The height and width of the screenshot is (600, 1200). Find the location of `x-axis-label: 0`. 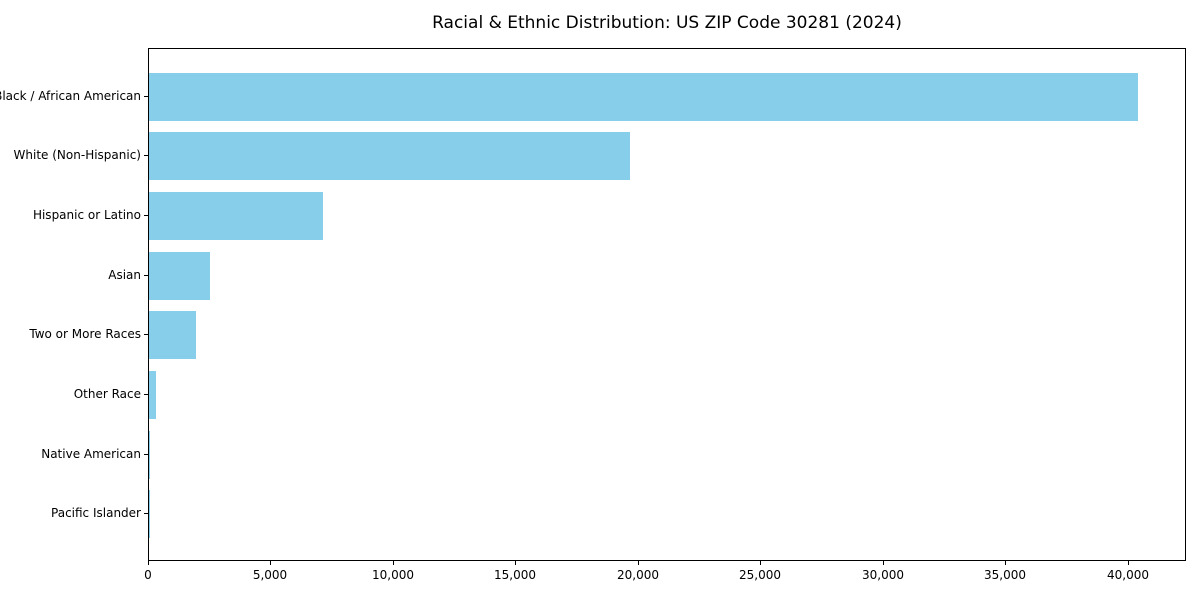

x-axis-label: 0 is located at coordinates (148, 575).